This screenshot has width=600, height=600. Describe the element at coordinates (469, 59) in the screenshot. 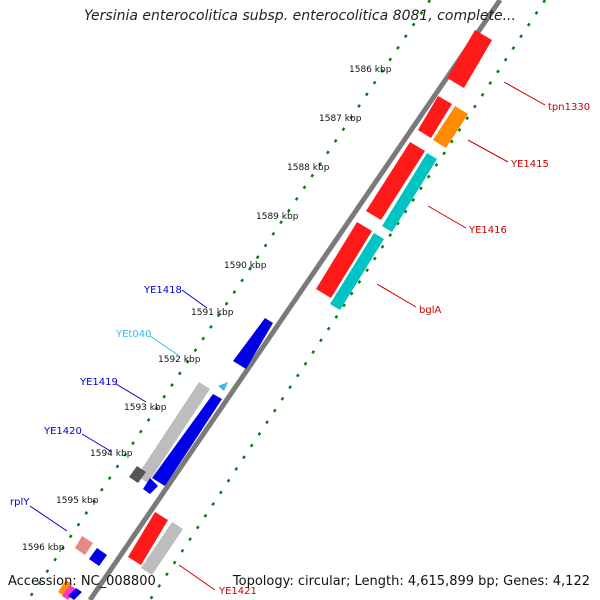

I see `gene-tpn1330` at that location.